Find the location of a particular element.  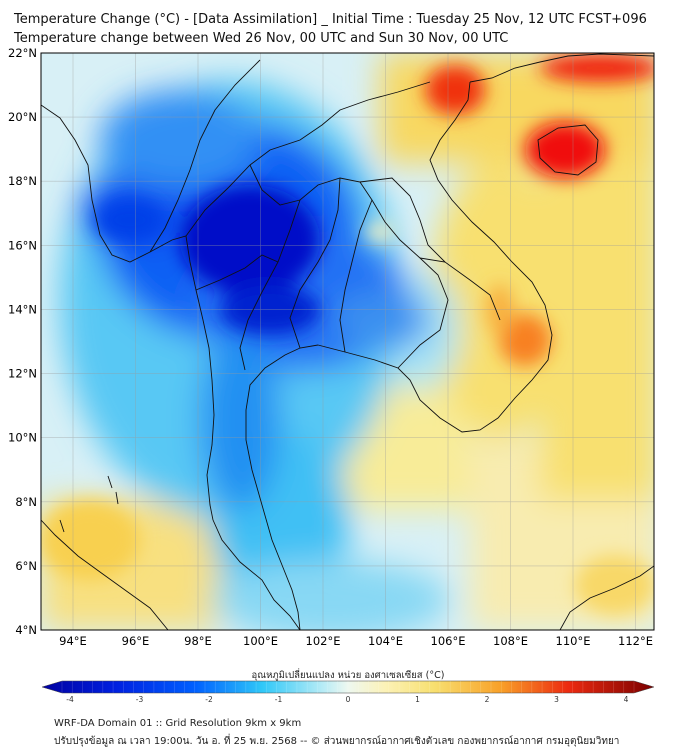

longitude-label: 94°E is located at coordinates (73, 641).